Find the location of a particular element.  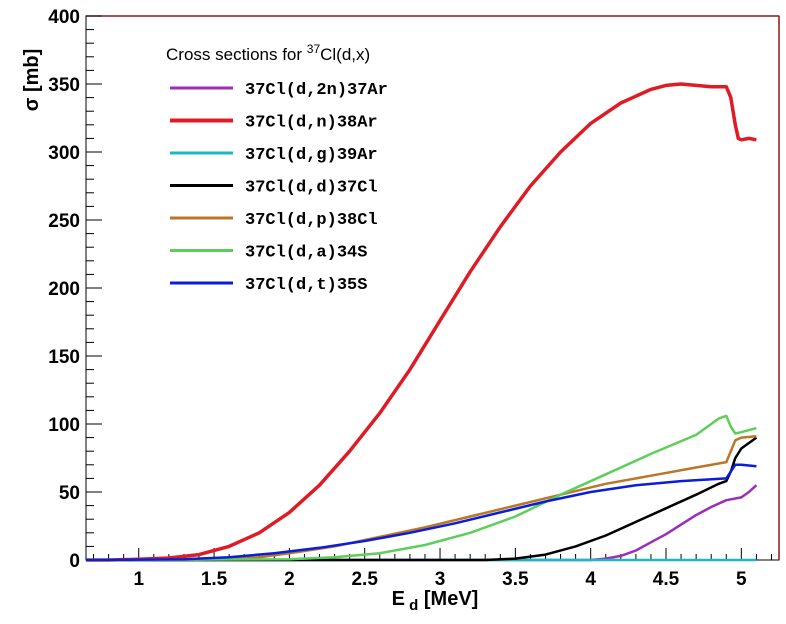

y-tick-label: 100 is located at coordinates (64, 425).